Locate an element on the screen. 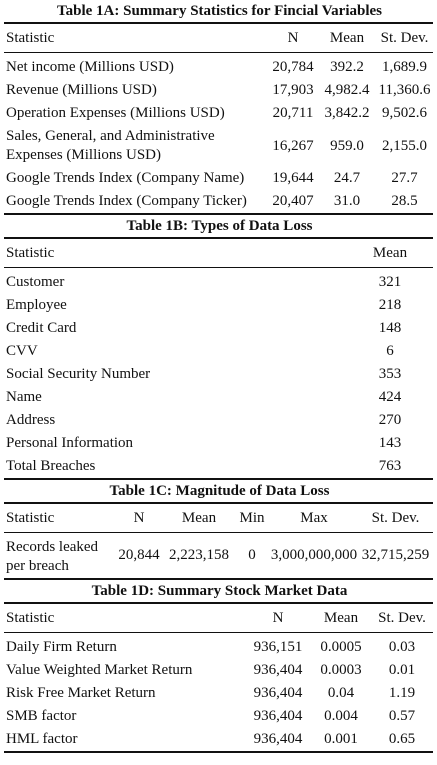 The height and width of the screenshot is (765, 437). cell-mean: 424 is located at coordinates (390, 397).